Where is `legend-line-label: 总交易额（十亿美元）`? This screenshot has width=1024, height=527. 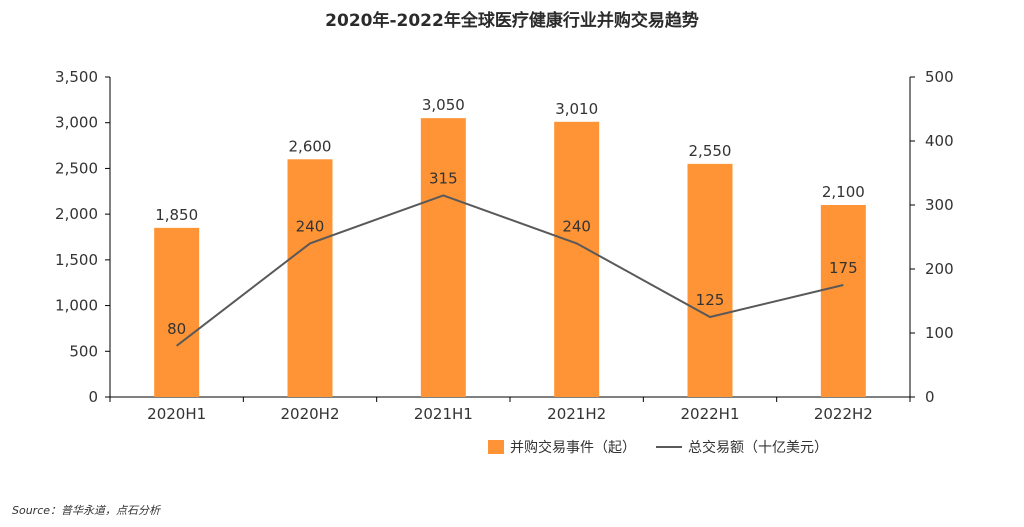 legend-line-label: 总交易额（十亿美元） is located at coordinates (758, 448).